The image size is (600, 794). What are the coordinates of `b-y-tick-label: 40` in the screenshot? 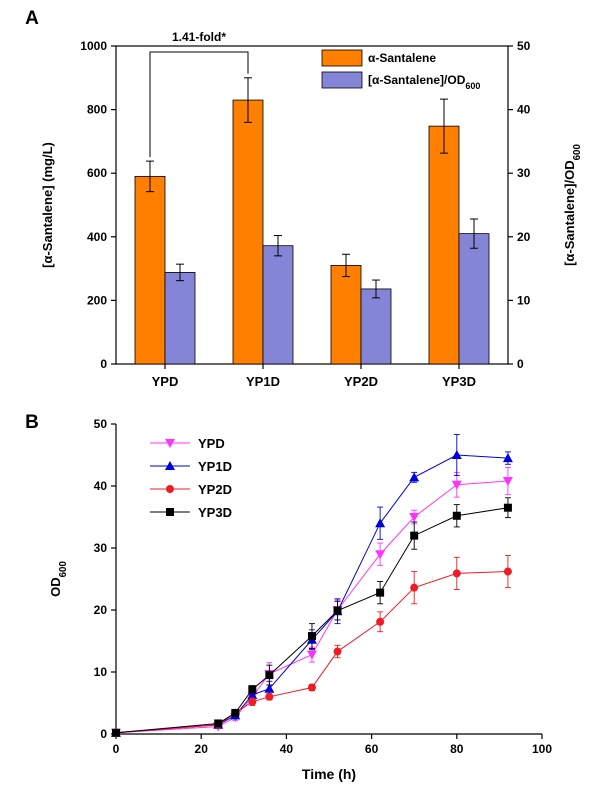 It's located at (101, 486).